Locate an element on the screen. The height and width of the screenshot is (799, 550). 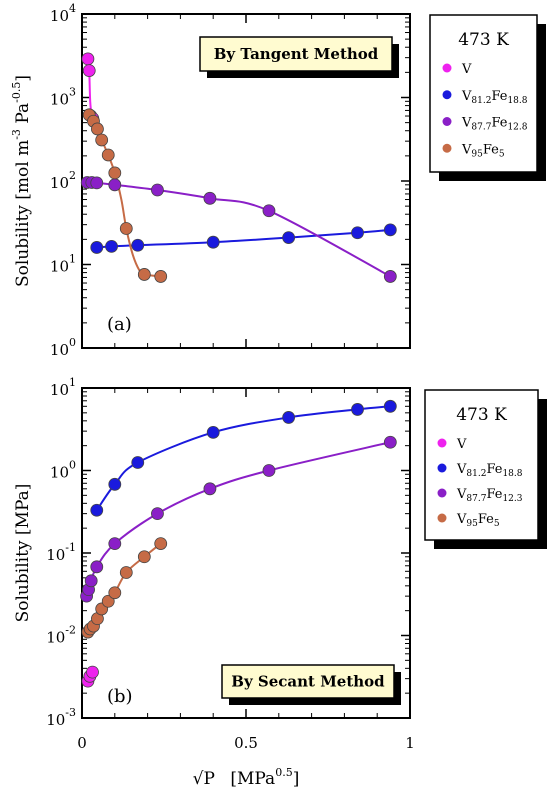
method-label: By Secant Method is located at coordinates (308, 682).